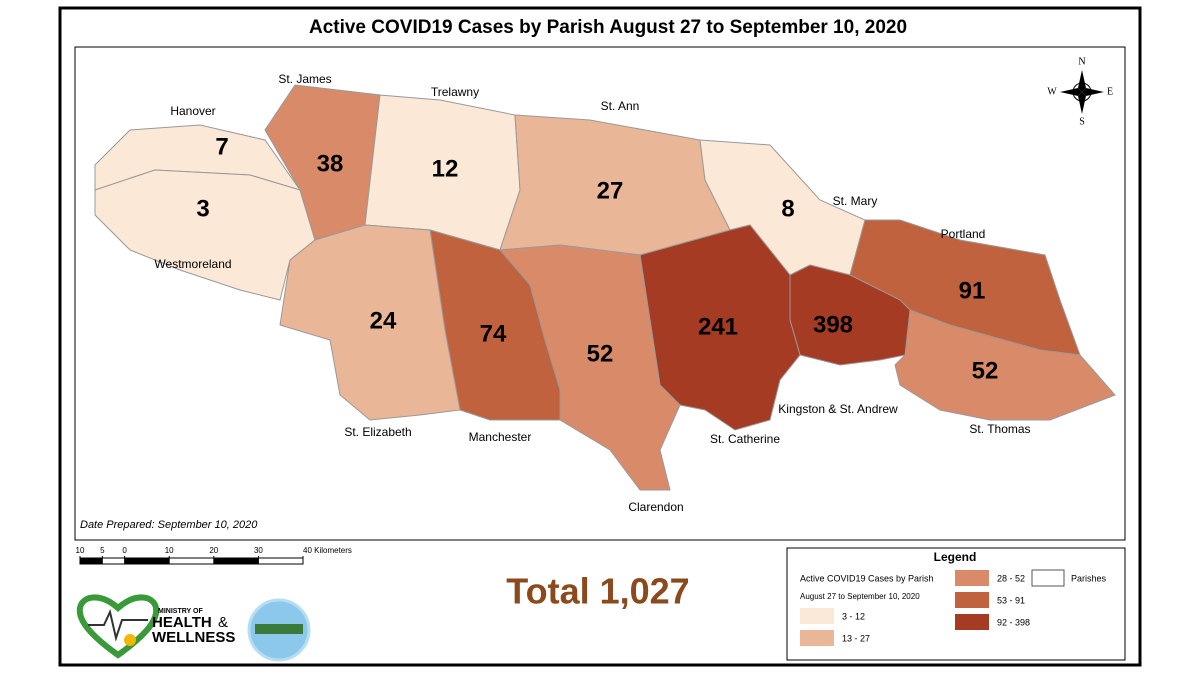 The height and width of the screenshot is (680, 1200). Describe the element at coordinates (330, 163) in the screenshot. I see `parish-value: 38` at that location.